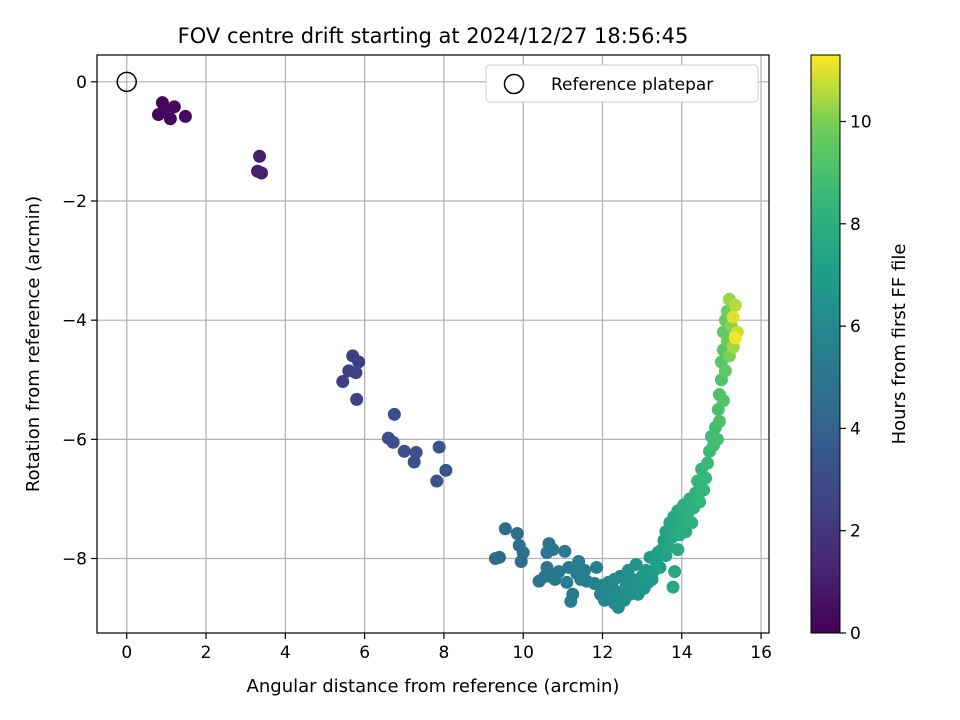 The image size is (960, 720). Describe the element at coordinates (855, 634) in the screenshot. I see `colorbar-tick-label: 0` at that location.